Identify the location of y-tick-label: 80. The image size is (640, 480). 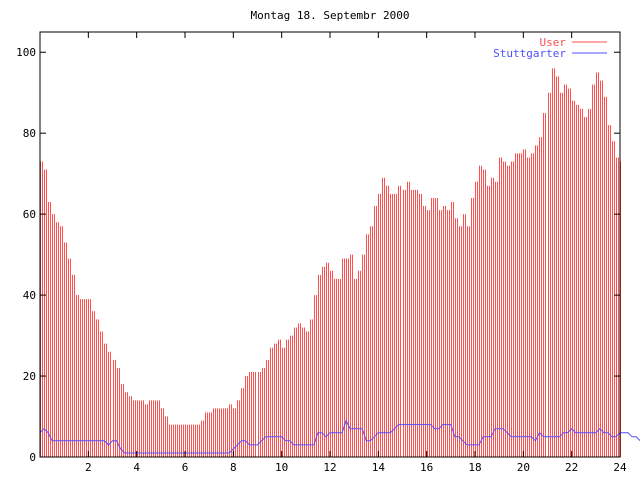
(29, 133).